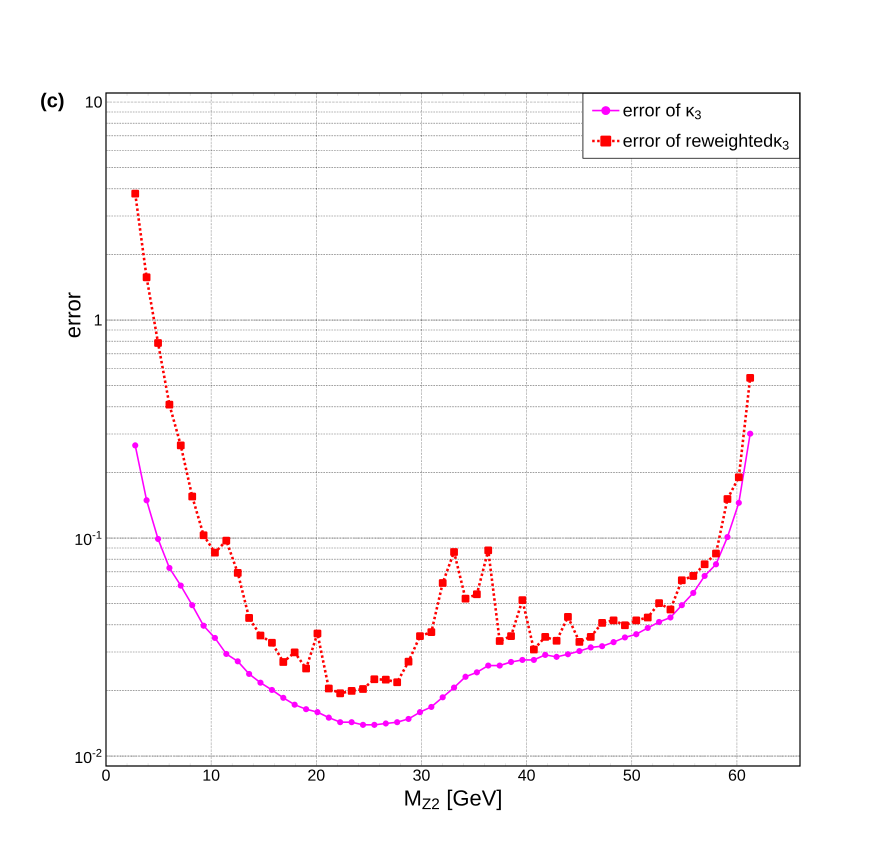 The height and width of the screenshot is (847, 883). Describe the element at coordinates (52, 102) in the screenshot. I see `text: (c)` at that location.